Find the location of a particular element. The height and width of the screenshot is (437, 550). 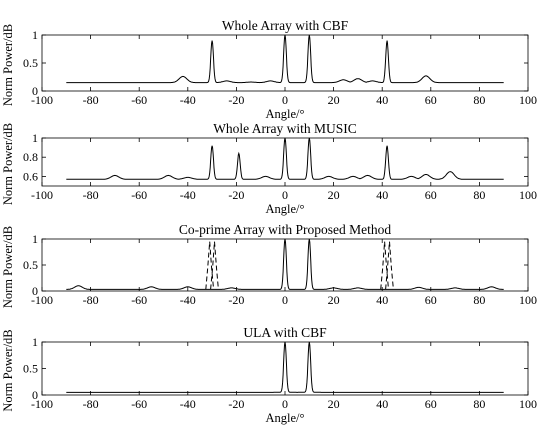

panel-title: Whole Array with CBF is located at coordinates (285, 25).